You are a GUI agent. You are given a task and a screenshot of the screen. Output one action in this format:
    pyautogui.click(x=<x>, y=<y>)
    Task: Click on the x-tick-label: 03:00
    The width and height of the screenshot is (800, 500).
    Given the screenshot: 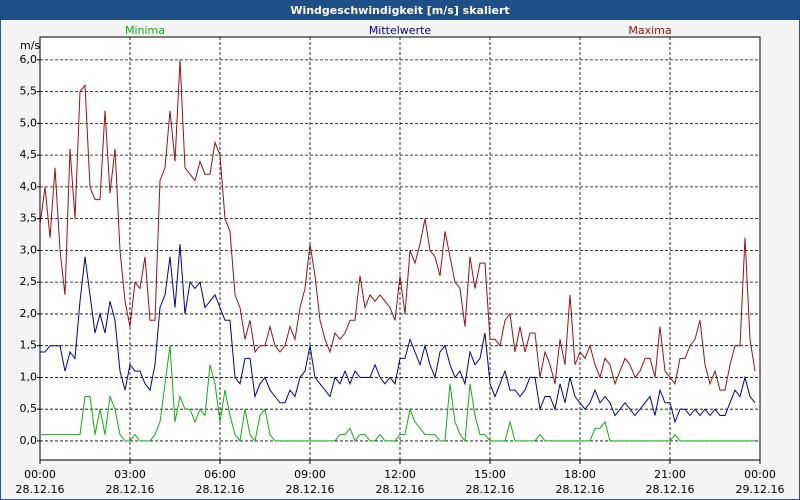 What is the action you would take?
    pyautogui.click(x=130, y=474)
    